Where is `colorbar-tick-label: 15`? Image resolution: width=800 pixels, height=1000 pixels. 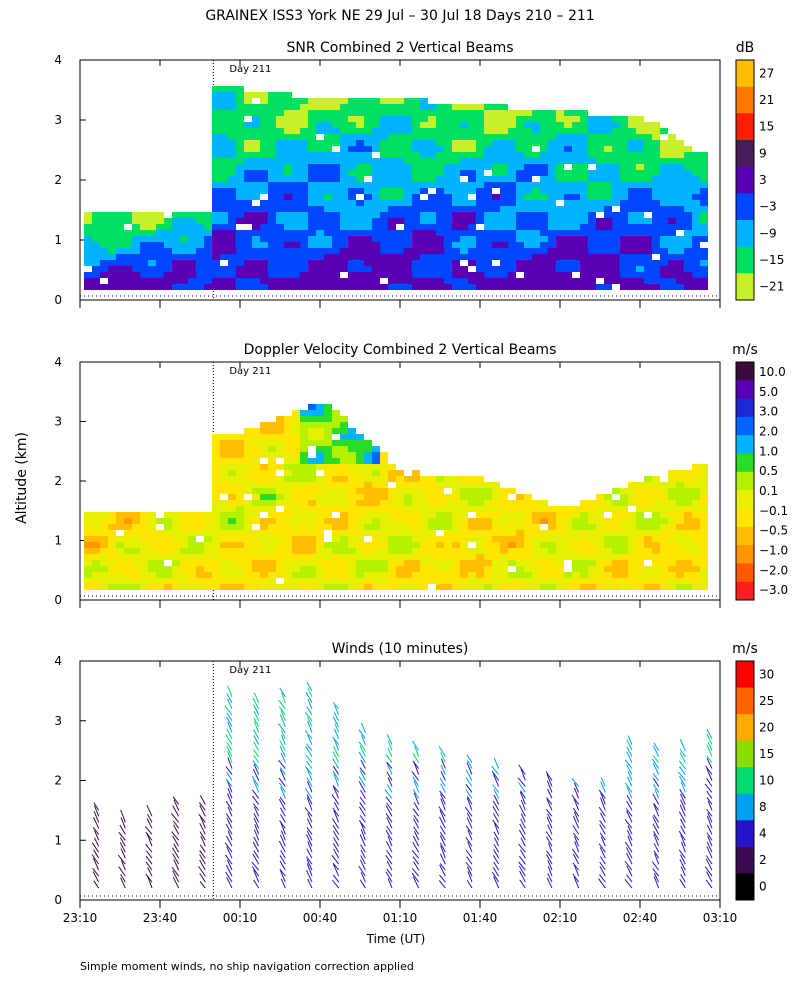 colorbar-tick-label: 15 is located at coordinates (766, 754).